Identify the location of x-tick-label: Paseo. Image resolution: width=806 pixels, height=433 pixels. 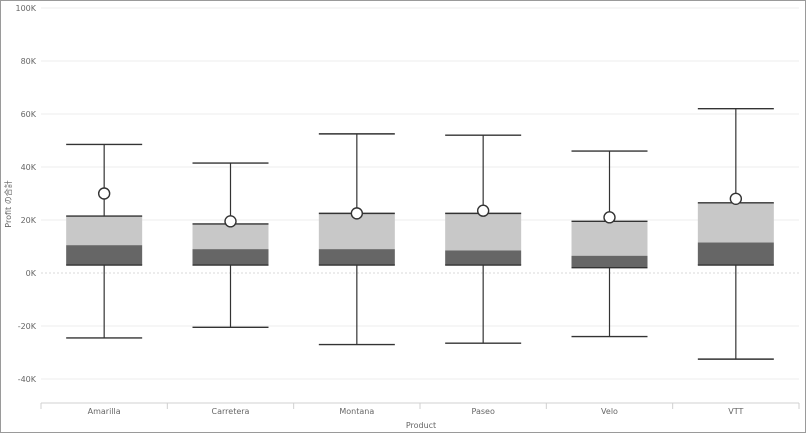
(482, 411).